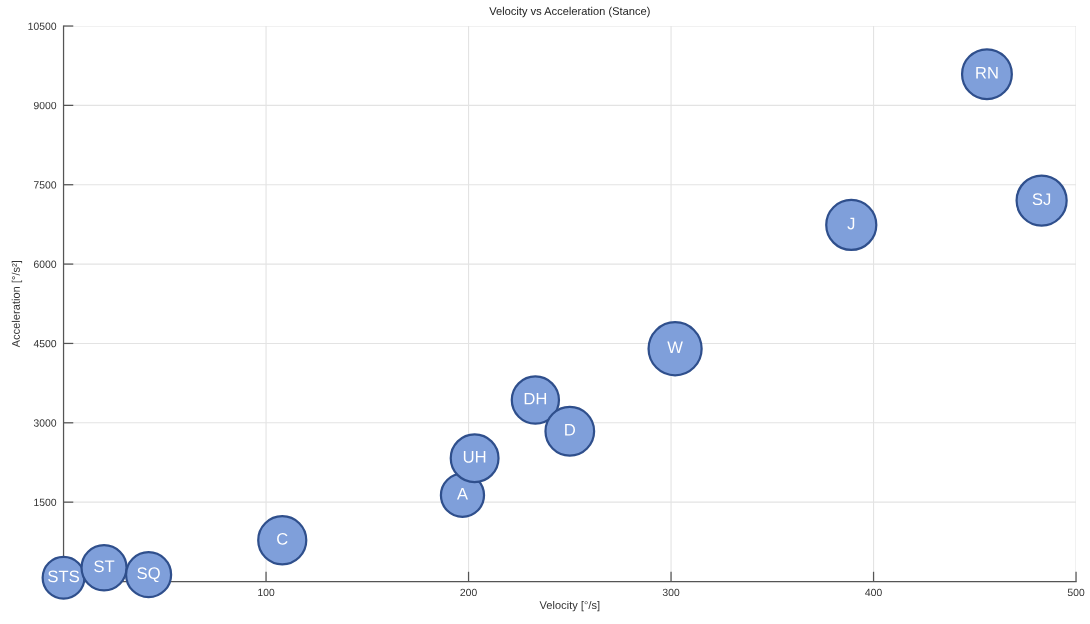 The width and height of the screenshot is (1090, 624). I want to click on y-tick-label: 3000, so click(45, 423).